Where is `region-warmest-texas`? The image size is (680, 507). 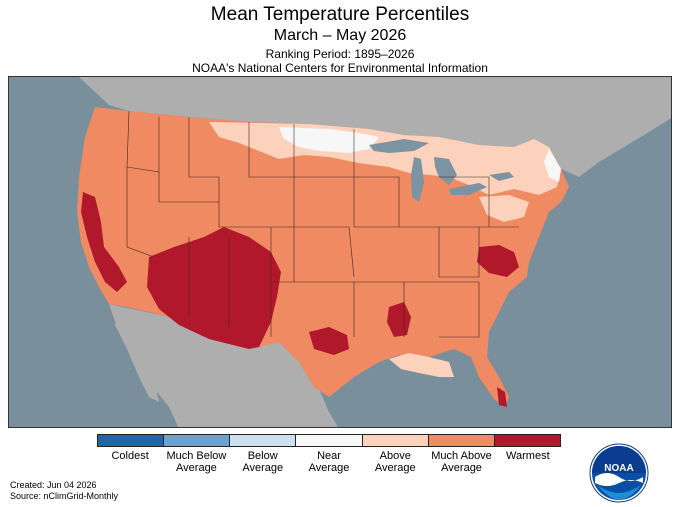 region-warmest-texas is located at coordinates (329, 341).